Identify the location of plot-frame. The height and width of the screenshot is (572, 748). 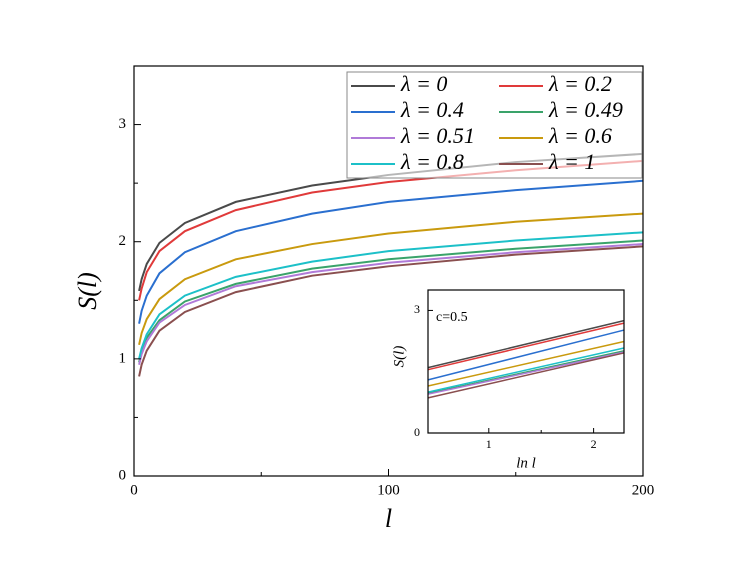
(526, 361).